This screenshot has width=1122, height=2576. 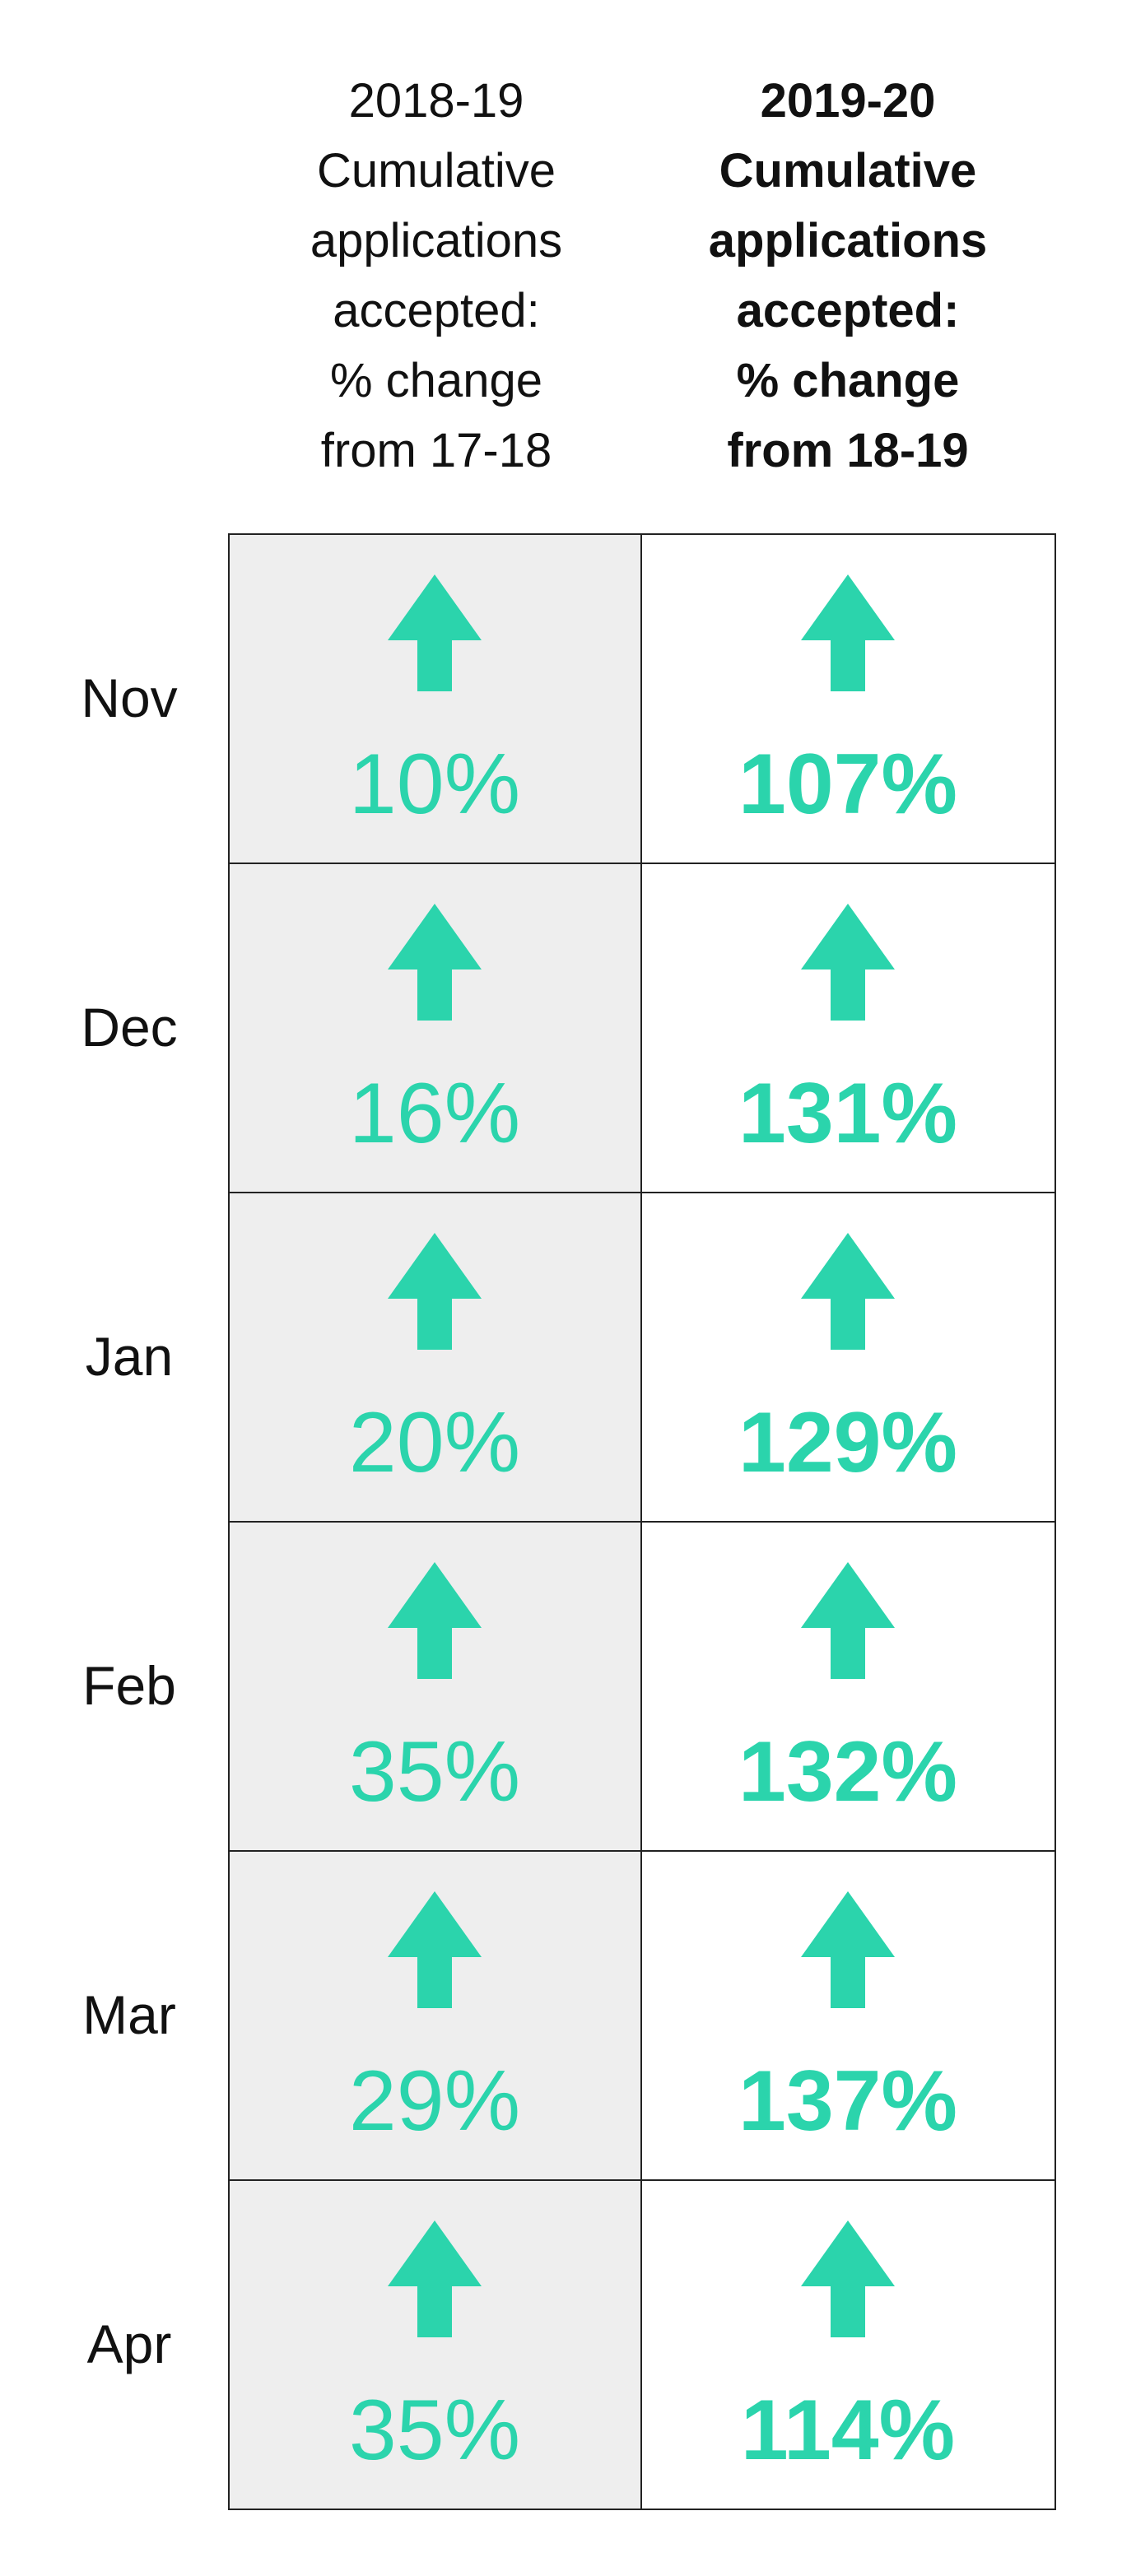 What do you see at coordinates (435, 1113) in the screenshot?
I see `percent-change-value: 16%` at bounding box center [435, 1113].